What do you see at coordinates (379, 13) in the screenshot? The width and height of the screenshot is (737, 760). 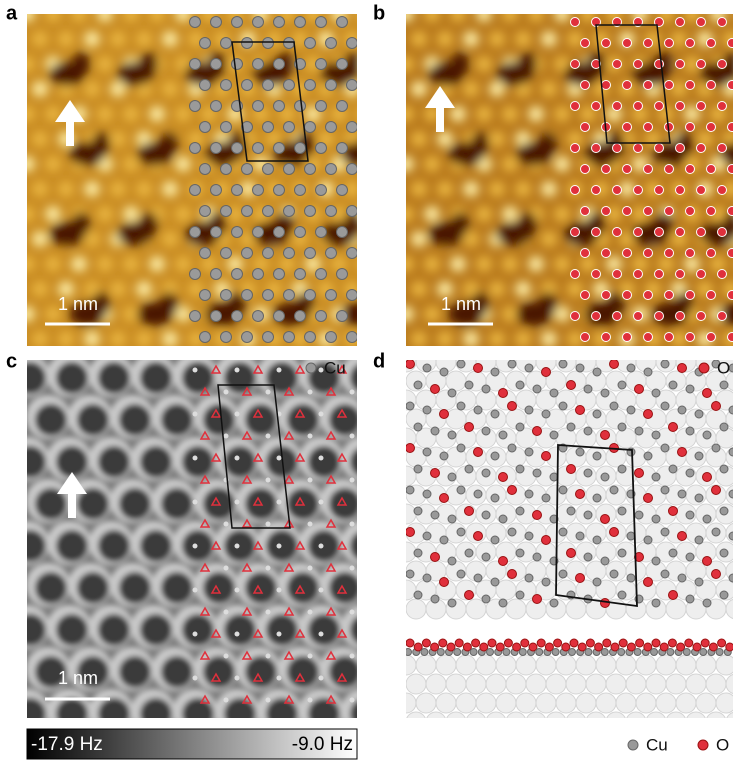 I see `panel-label: b` at bounding box center [379, 13].